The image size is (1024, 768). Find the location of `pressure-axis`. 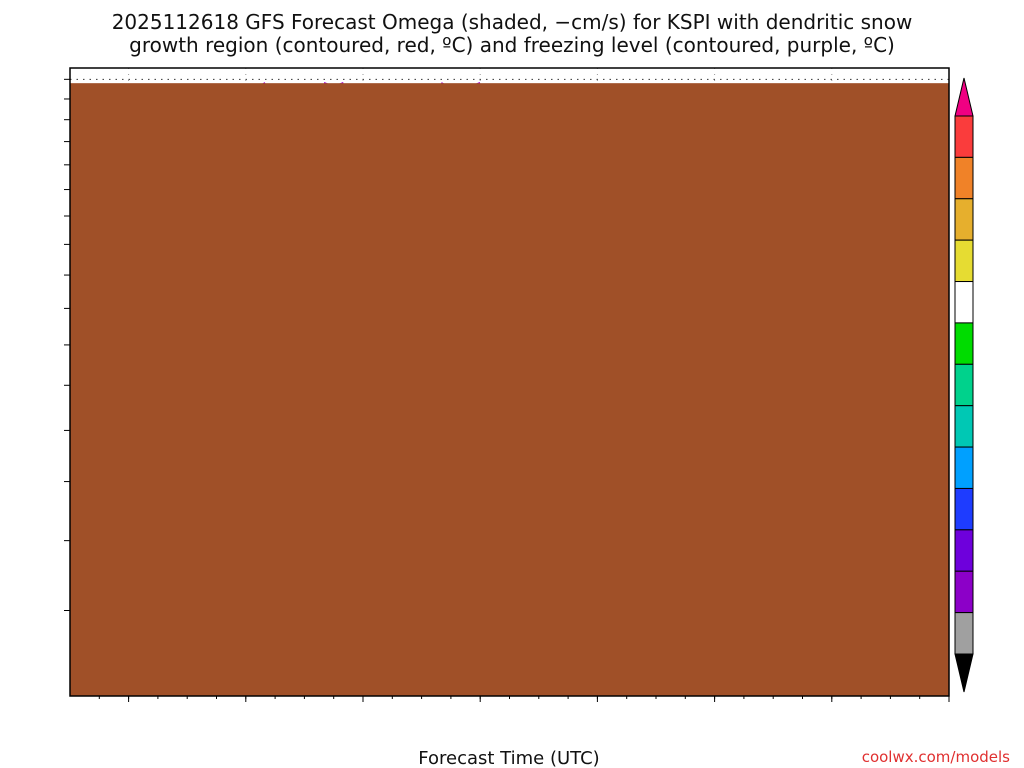

pressure-axis is located at coordinates (67, 345).